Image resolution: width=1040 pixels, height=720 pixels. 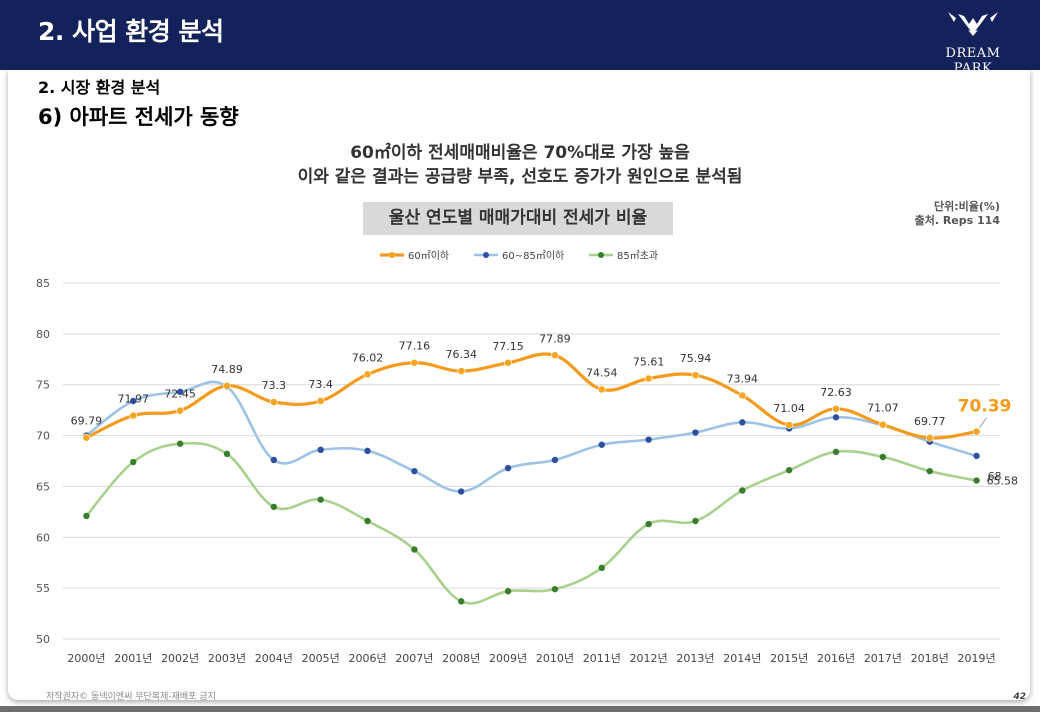 What do you see at coordinates (883, 408) in the screenshot?
I see `data-label: 71.07` at bounding box center [883, 408].